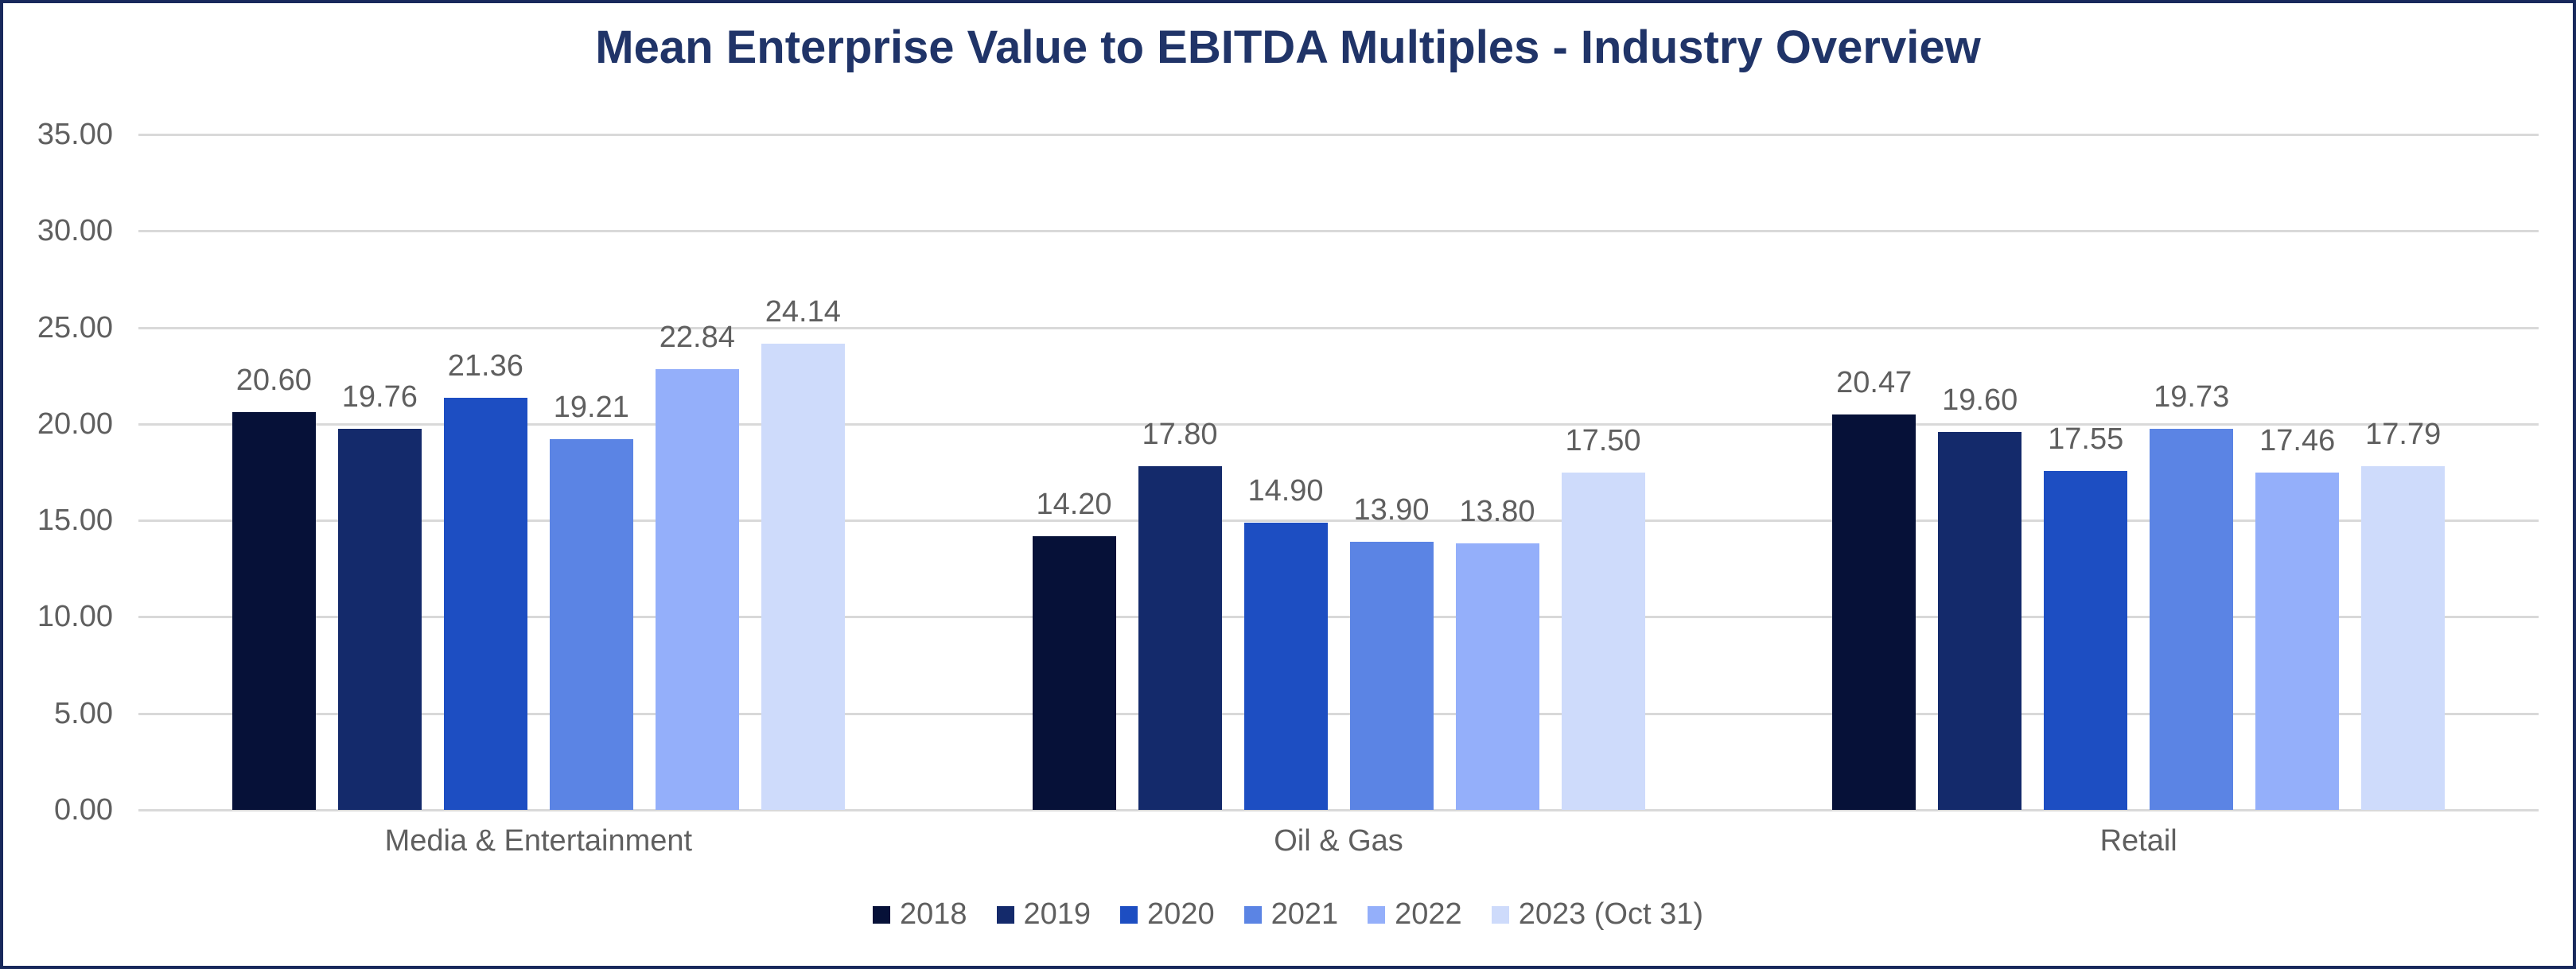 The height and width of the screenshot is (969, 2576). Describe the element at coordinates (273, 381) in the screenshot. I see `bar-value-label: 20.60` at that location.